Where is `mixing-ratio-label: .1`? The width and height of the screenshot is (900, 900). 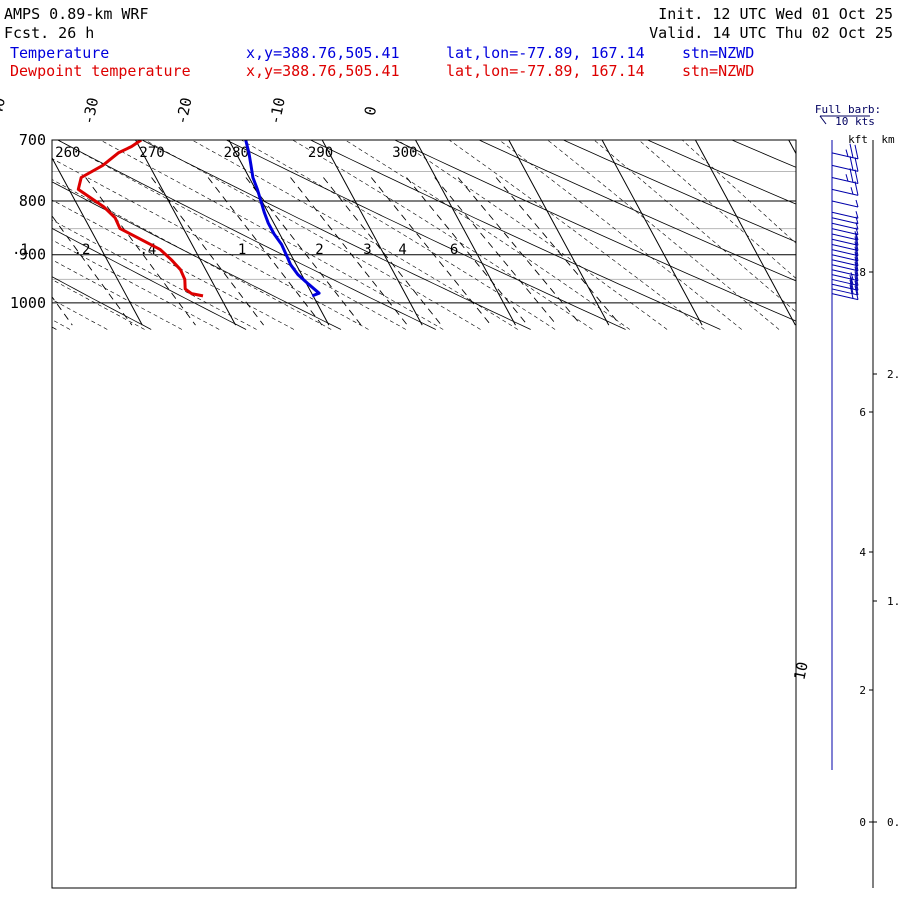
mixing-ratio-label: .1 is located at coordinates (20, 250).